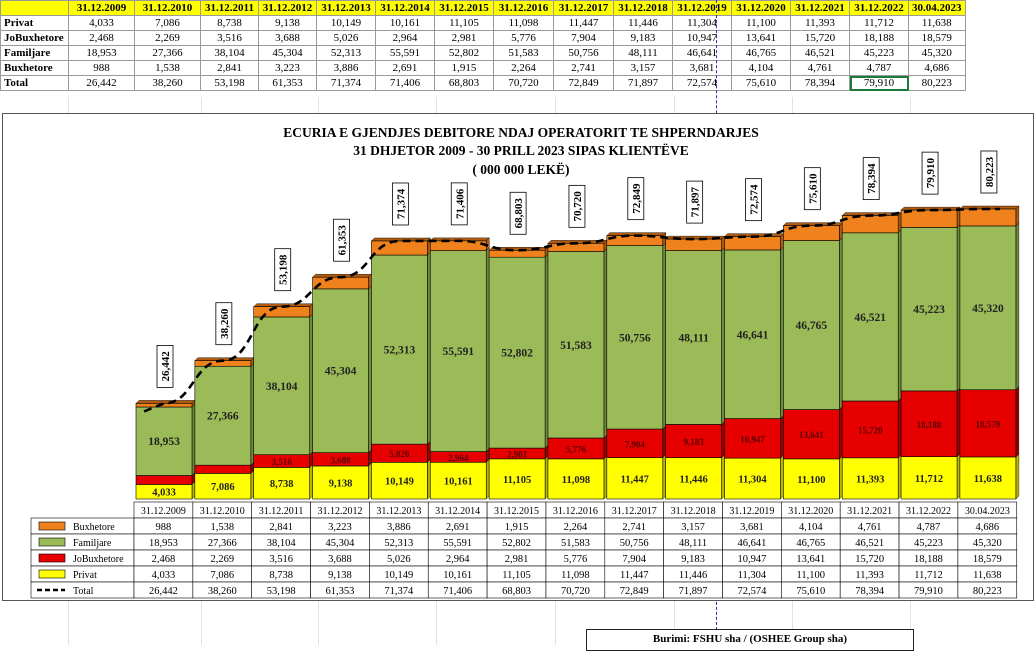 This screenshot has width=1036, height=651. I want to click on sheet-row-label: Buxhetore, so click(34, 68).